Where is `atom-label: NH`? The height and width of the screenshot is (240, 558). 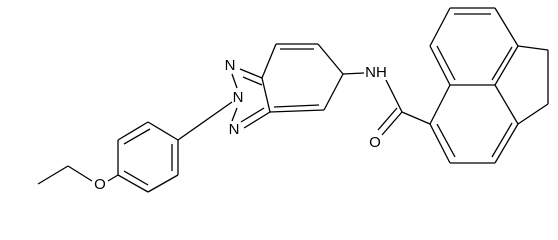
atom-label: NH is located at coordinates (376, 72).